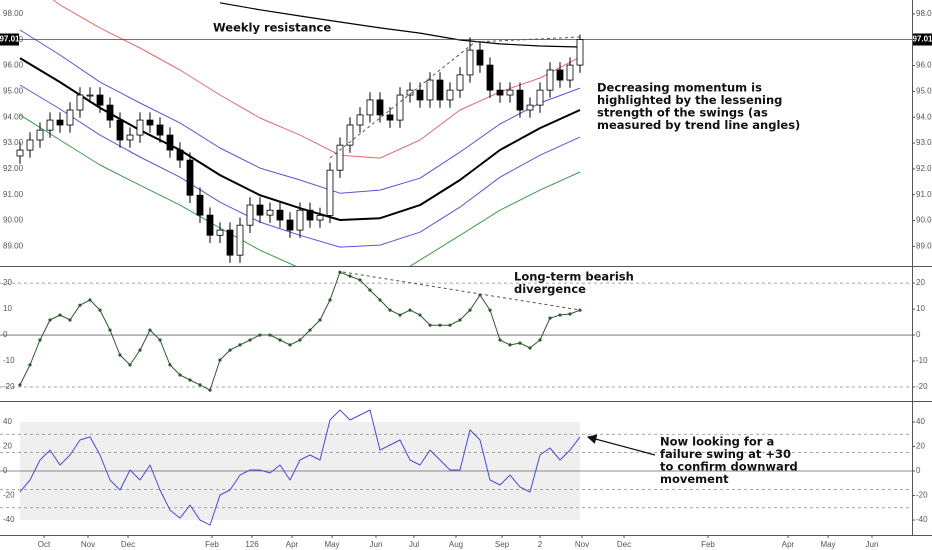 The height and width of the screenshot is (550, 932). What do you see at coordinates (924, 245) in the screenshot?
I see `y-tick-label: 89.00` at bounding box center [924, 245].